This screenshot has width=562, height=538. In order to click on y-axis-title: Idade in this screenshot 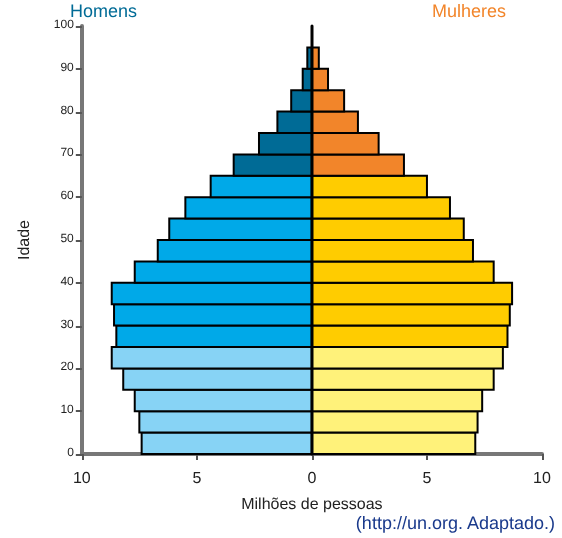, I will do `click(24, 239)`.